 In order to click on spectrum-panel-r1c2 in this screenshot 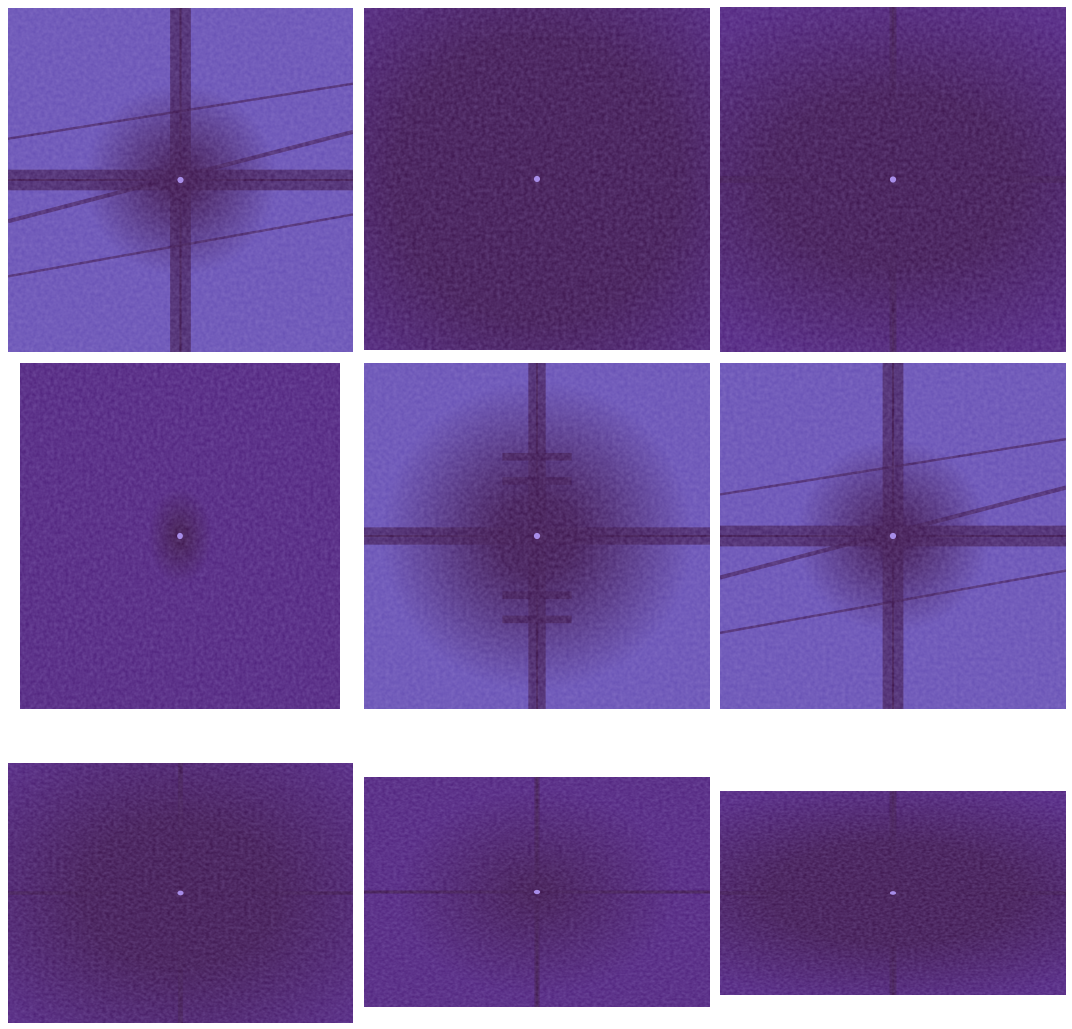, I will do `click(537, 179)`.